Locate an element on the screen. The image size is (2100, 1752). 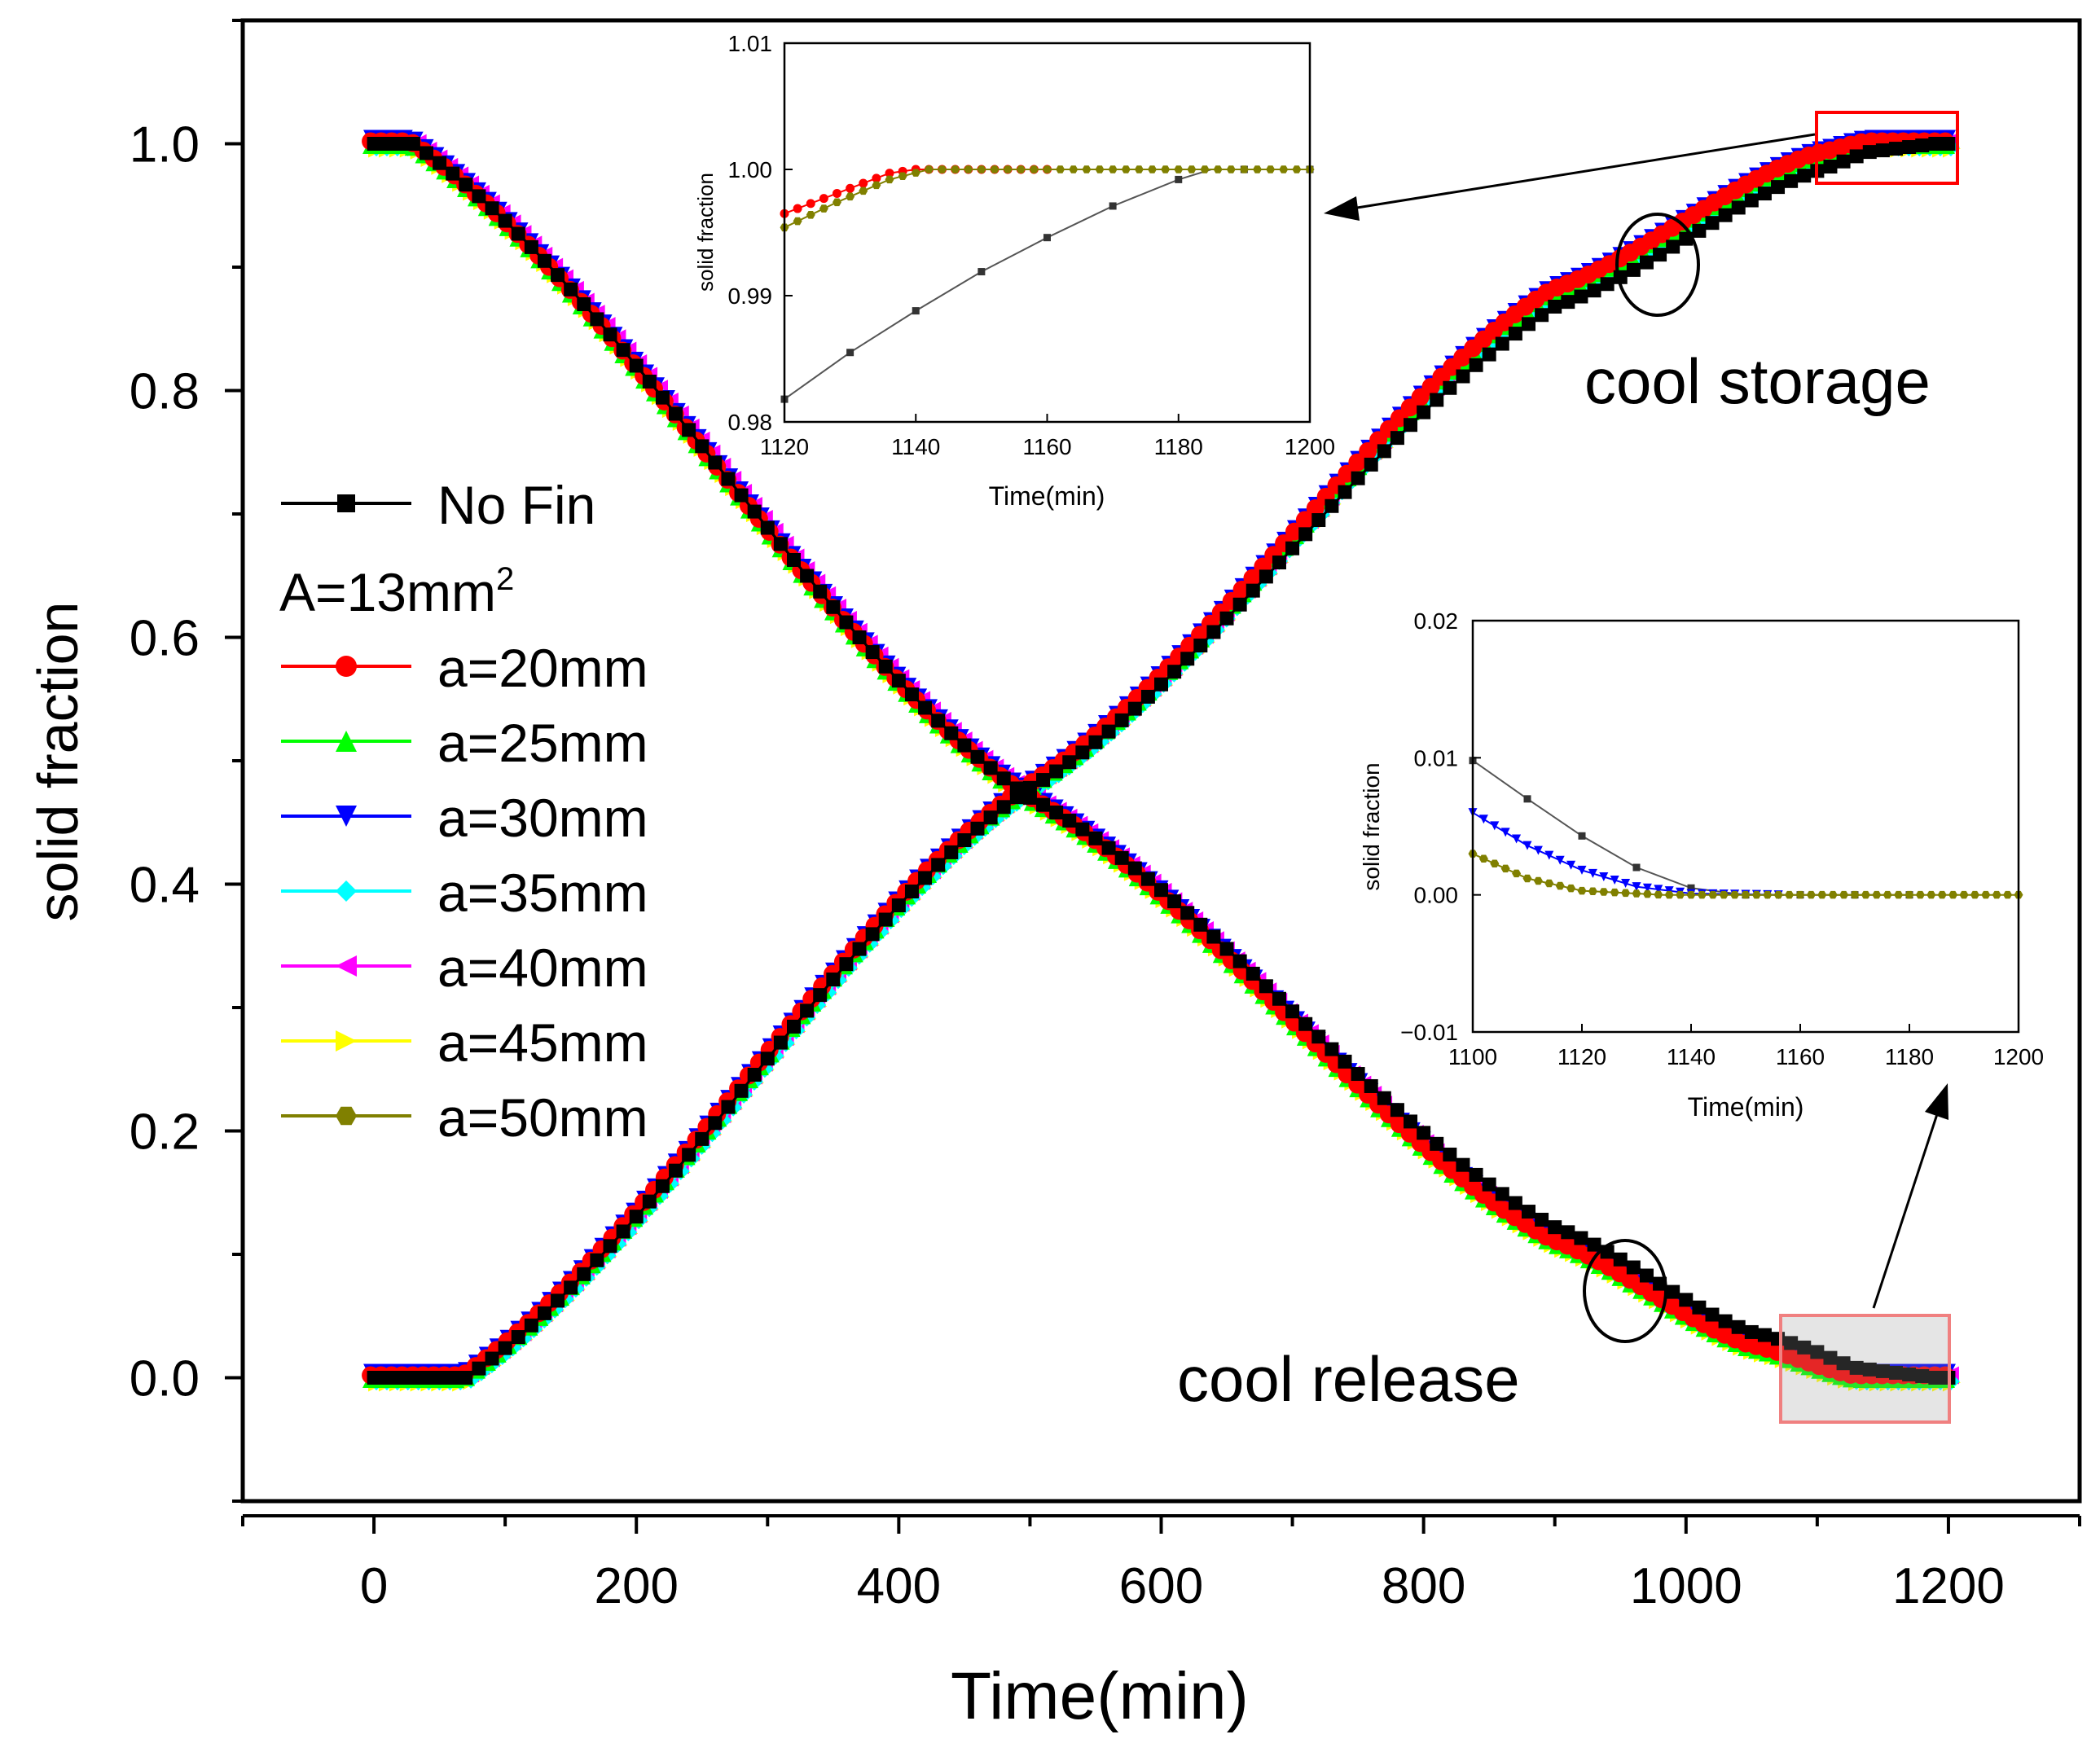
main-y-tick-label: 0.4 is located at coordinates (165, 886).